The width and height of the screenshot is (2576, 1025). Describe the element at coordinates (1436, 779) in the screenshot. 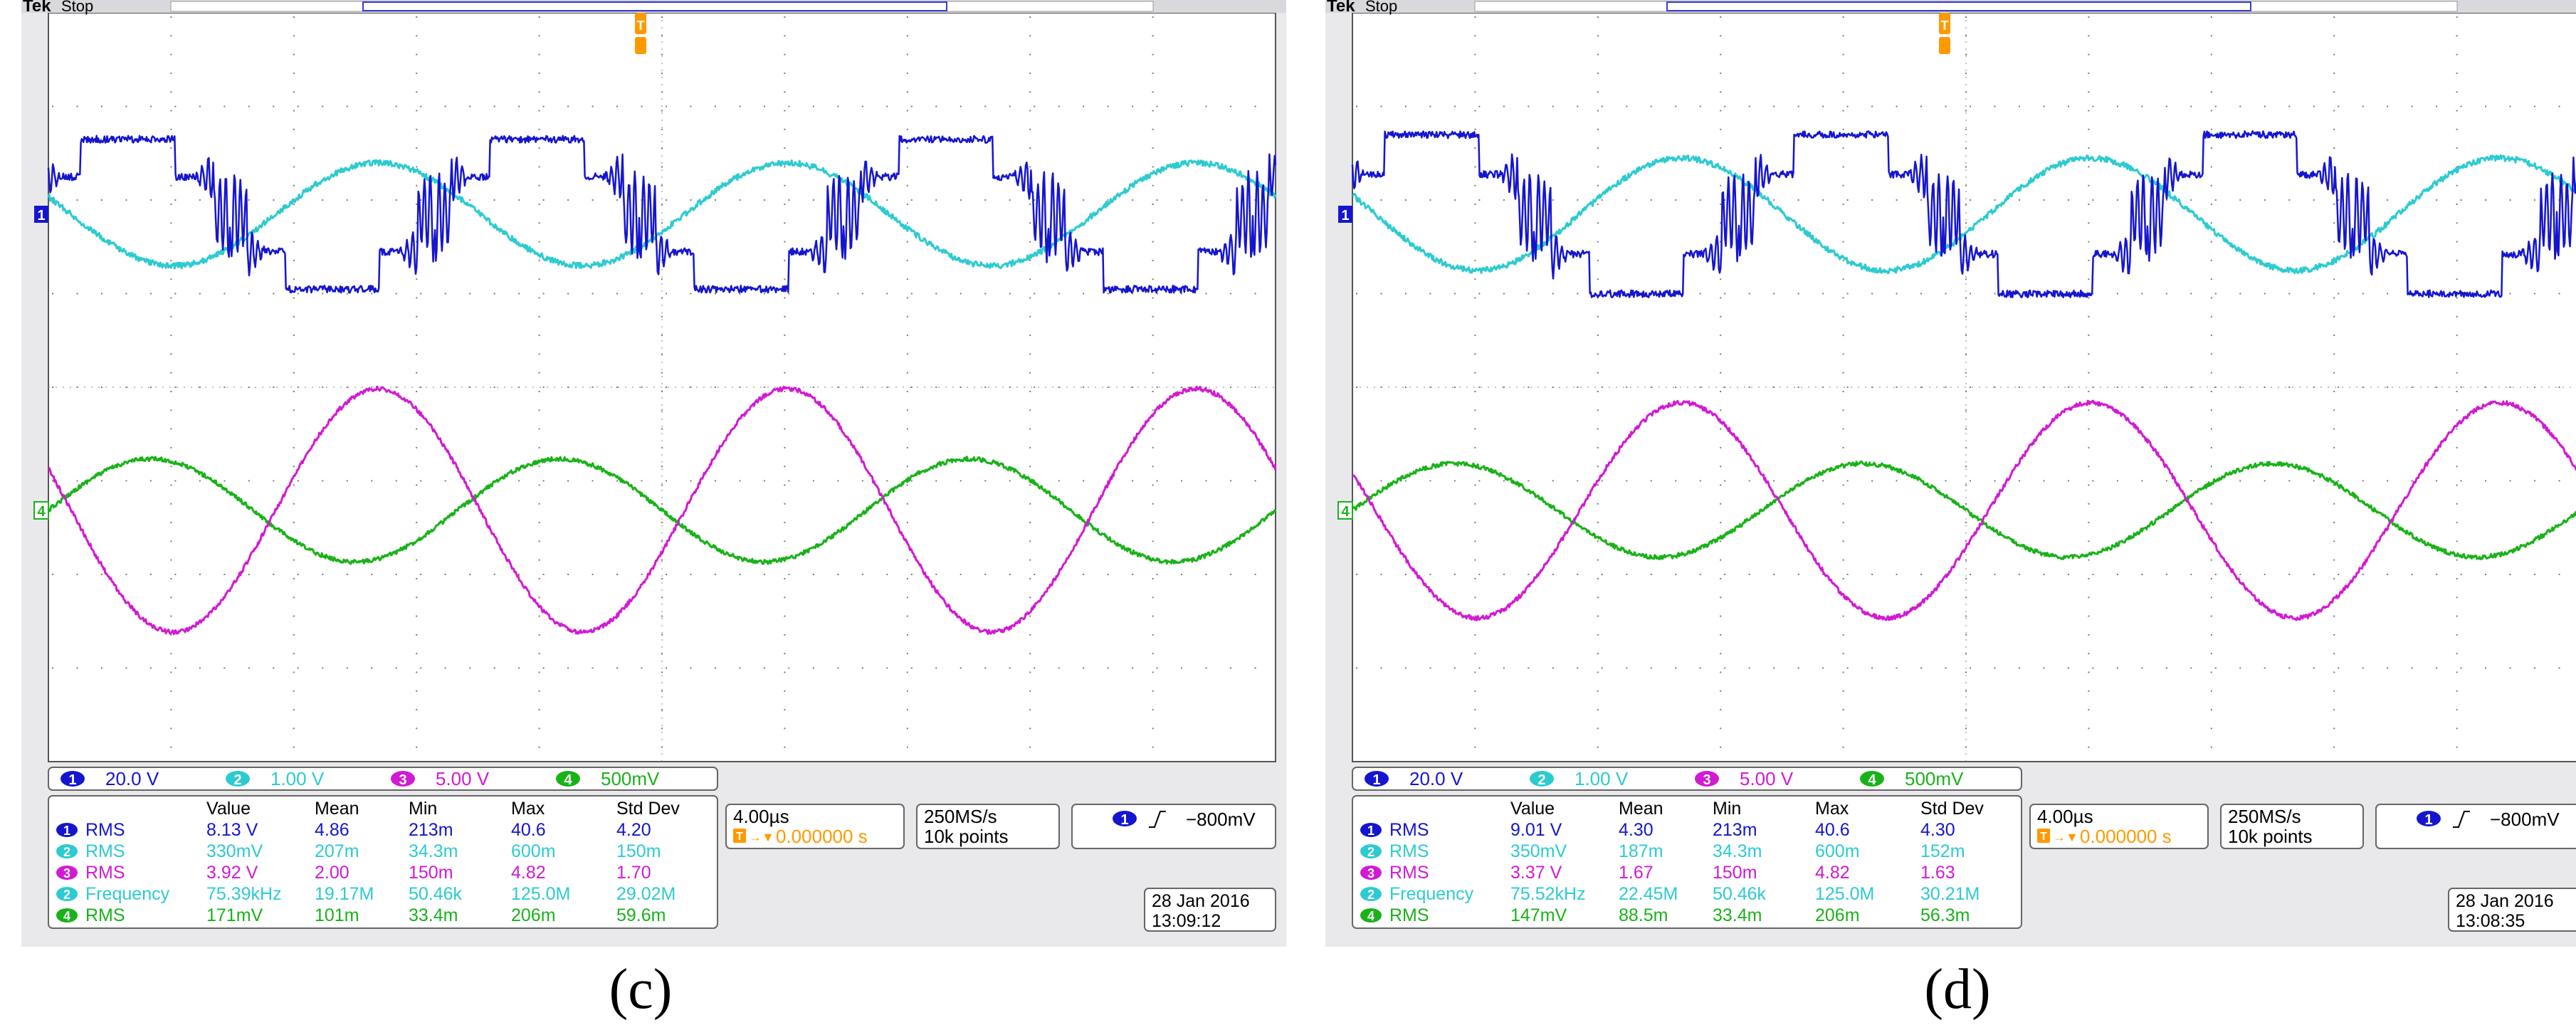

I see `channel-1-scale: 20.0 V` at that location.